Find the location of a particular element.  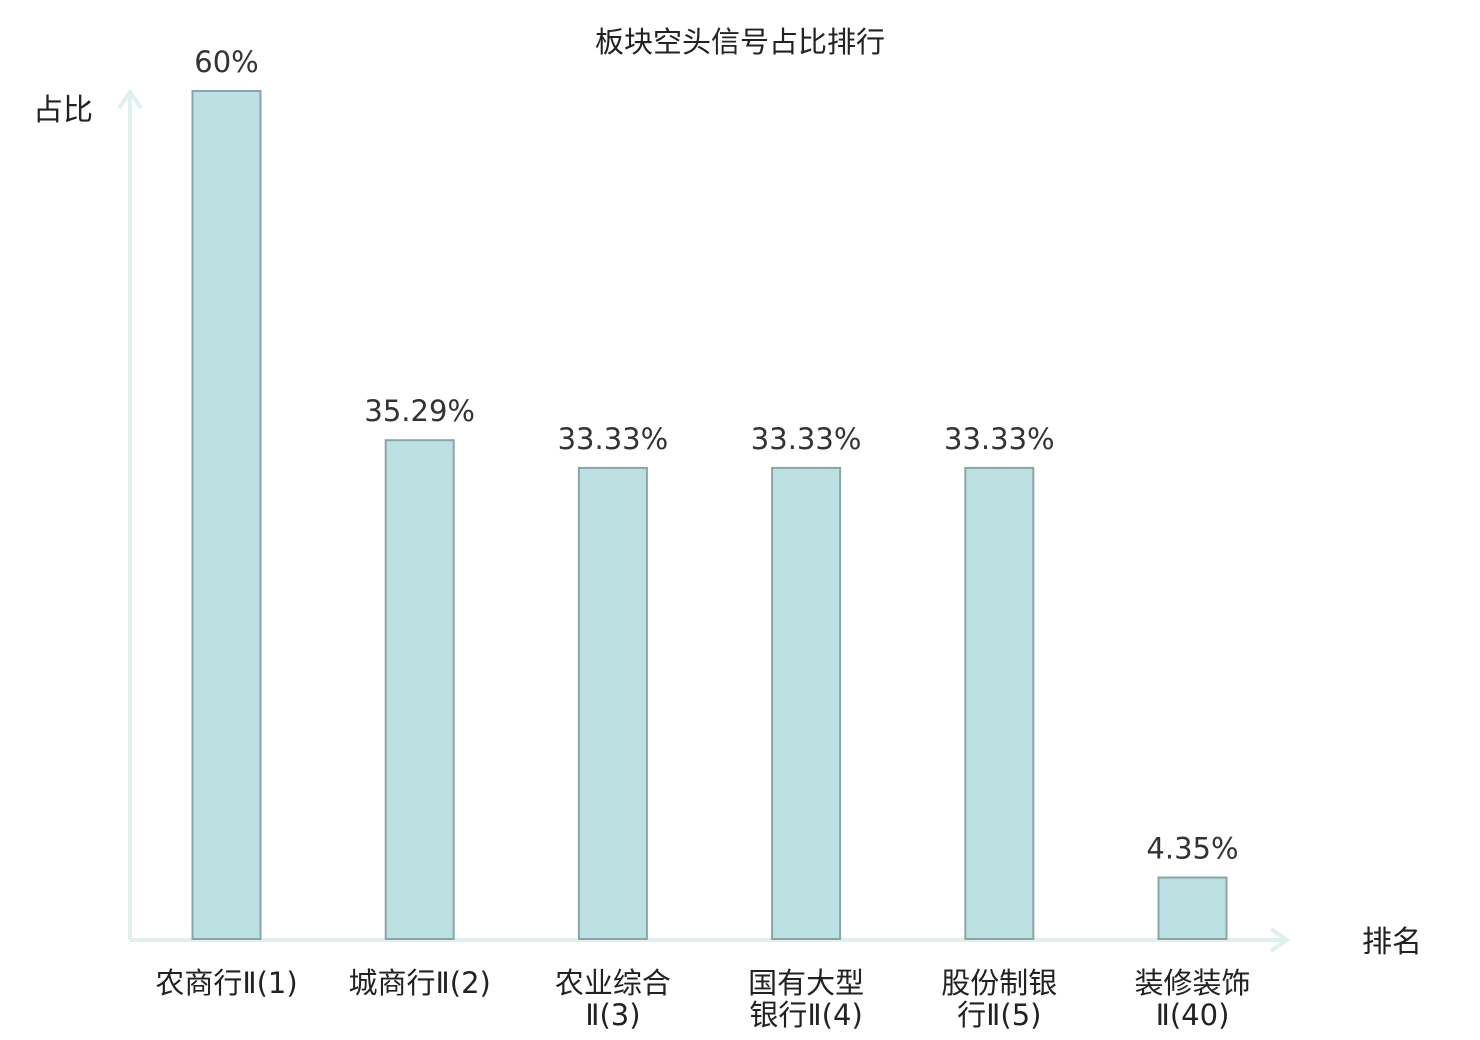

category-label: 装修装饰 is located at coordinates (1192, 983).